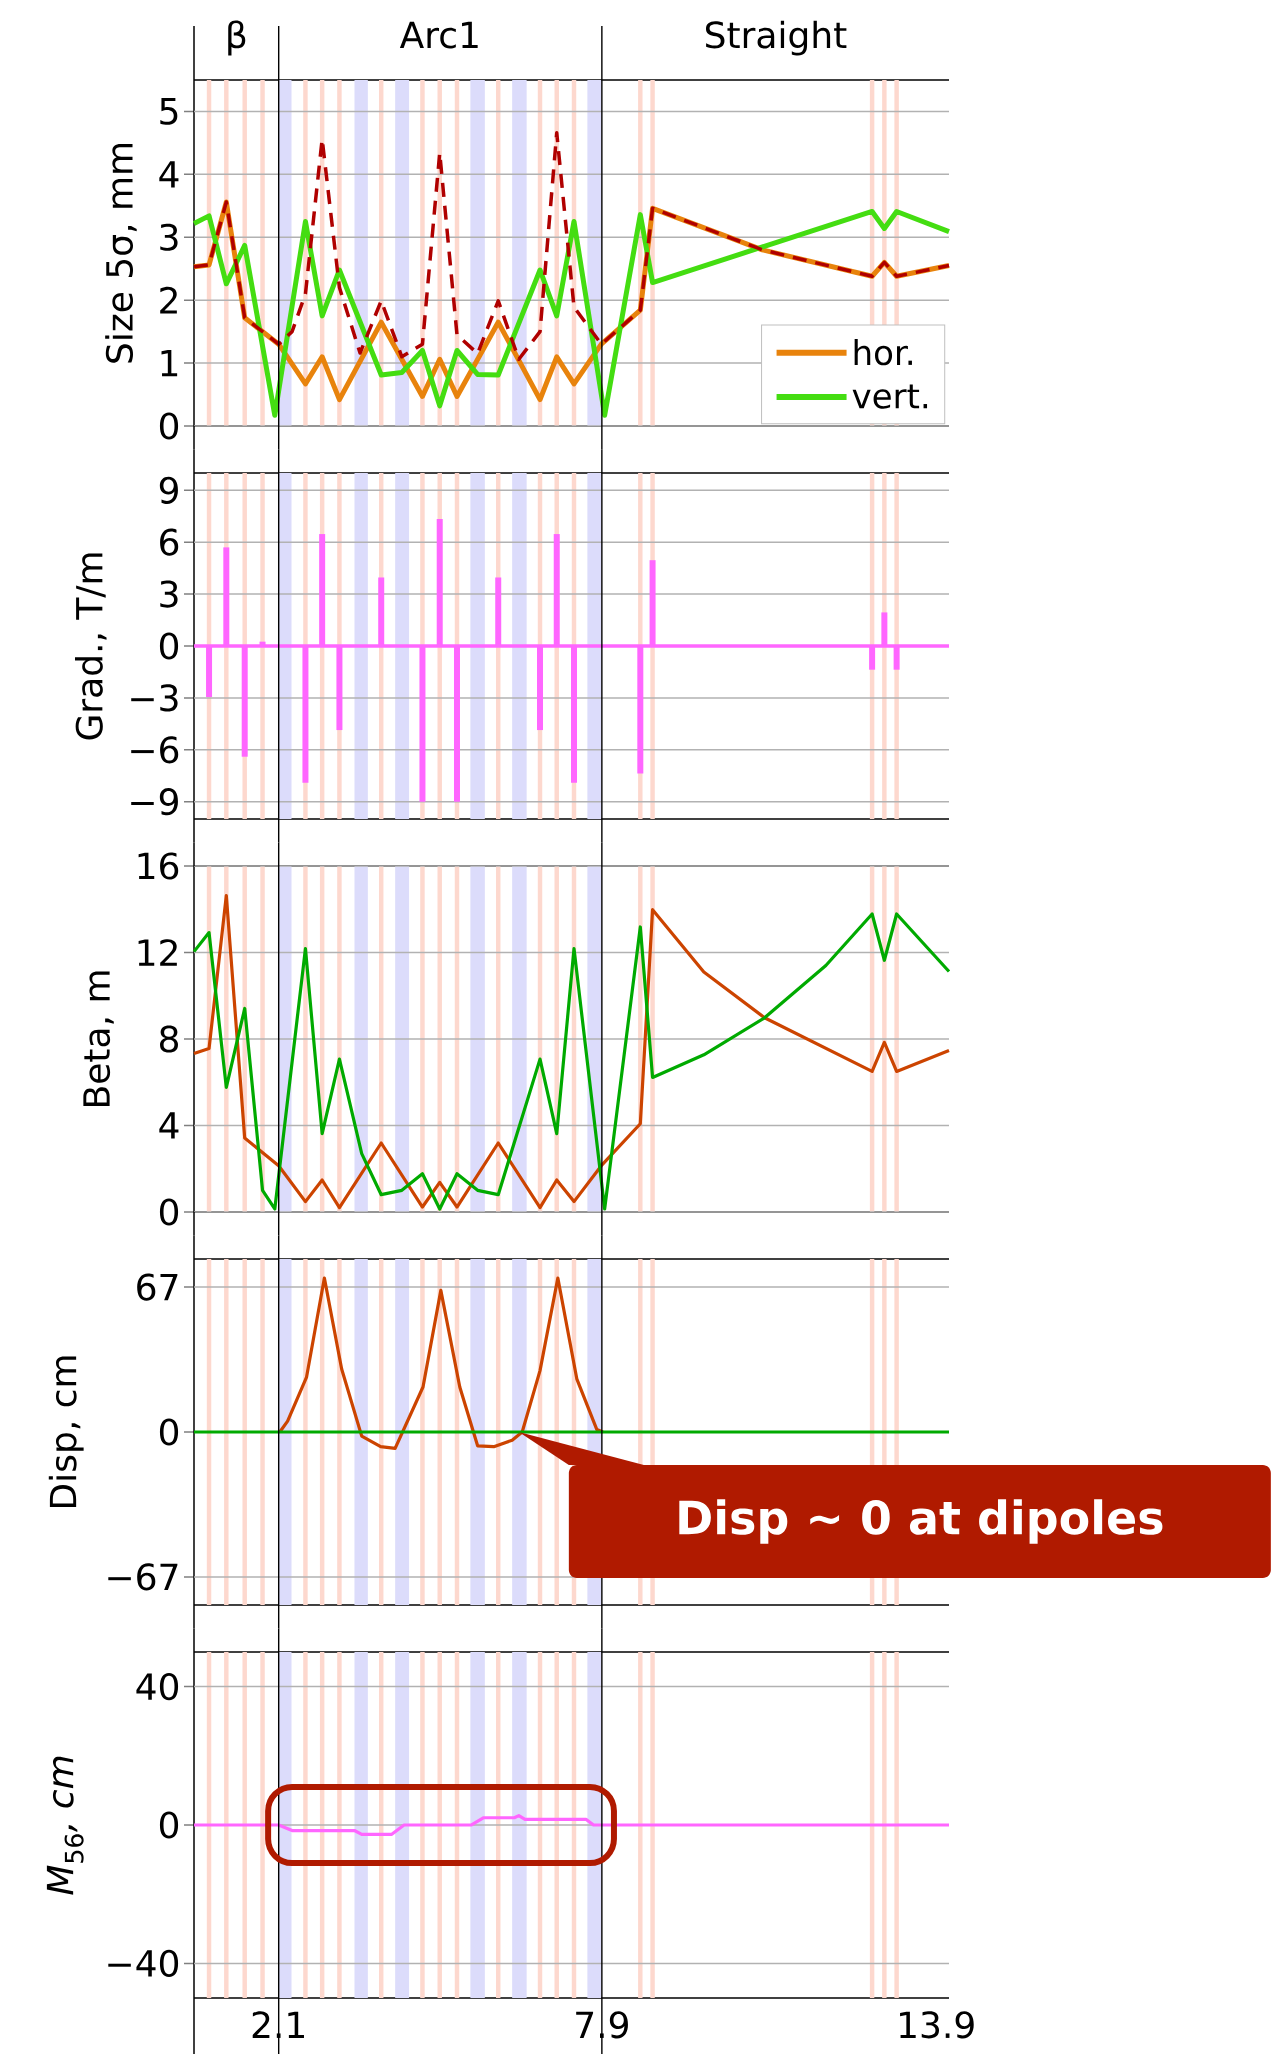  I want to click on y-axis-title: Disp, cm, so click(66, 1431).